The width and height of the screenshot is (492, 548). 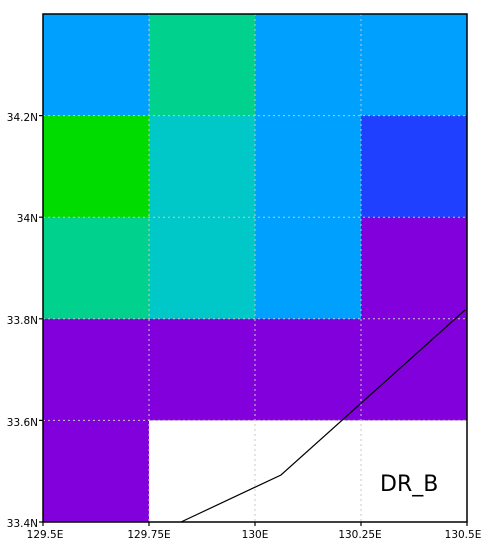 I want to click on y-tick-label: 33.6N, so click(x=22, y=423).